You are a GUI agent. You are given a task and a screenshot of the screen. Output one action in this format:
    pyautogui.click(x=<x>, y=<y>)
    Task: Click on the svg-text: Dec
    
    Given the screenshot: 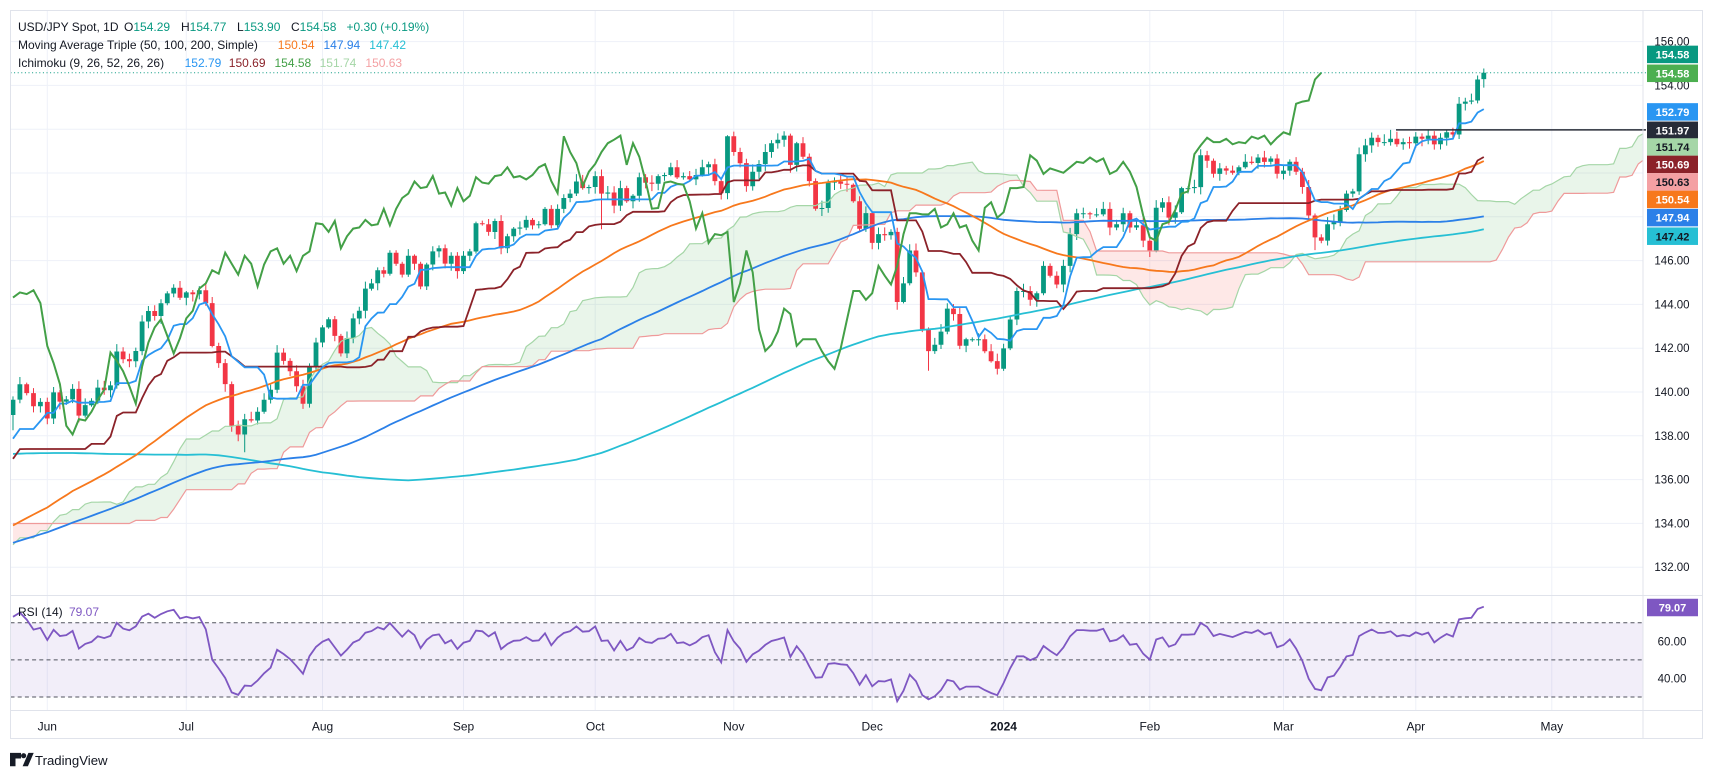 What is the action you would take?
    pyautogui.click(x=872, y=727)
    